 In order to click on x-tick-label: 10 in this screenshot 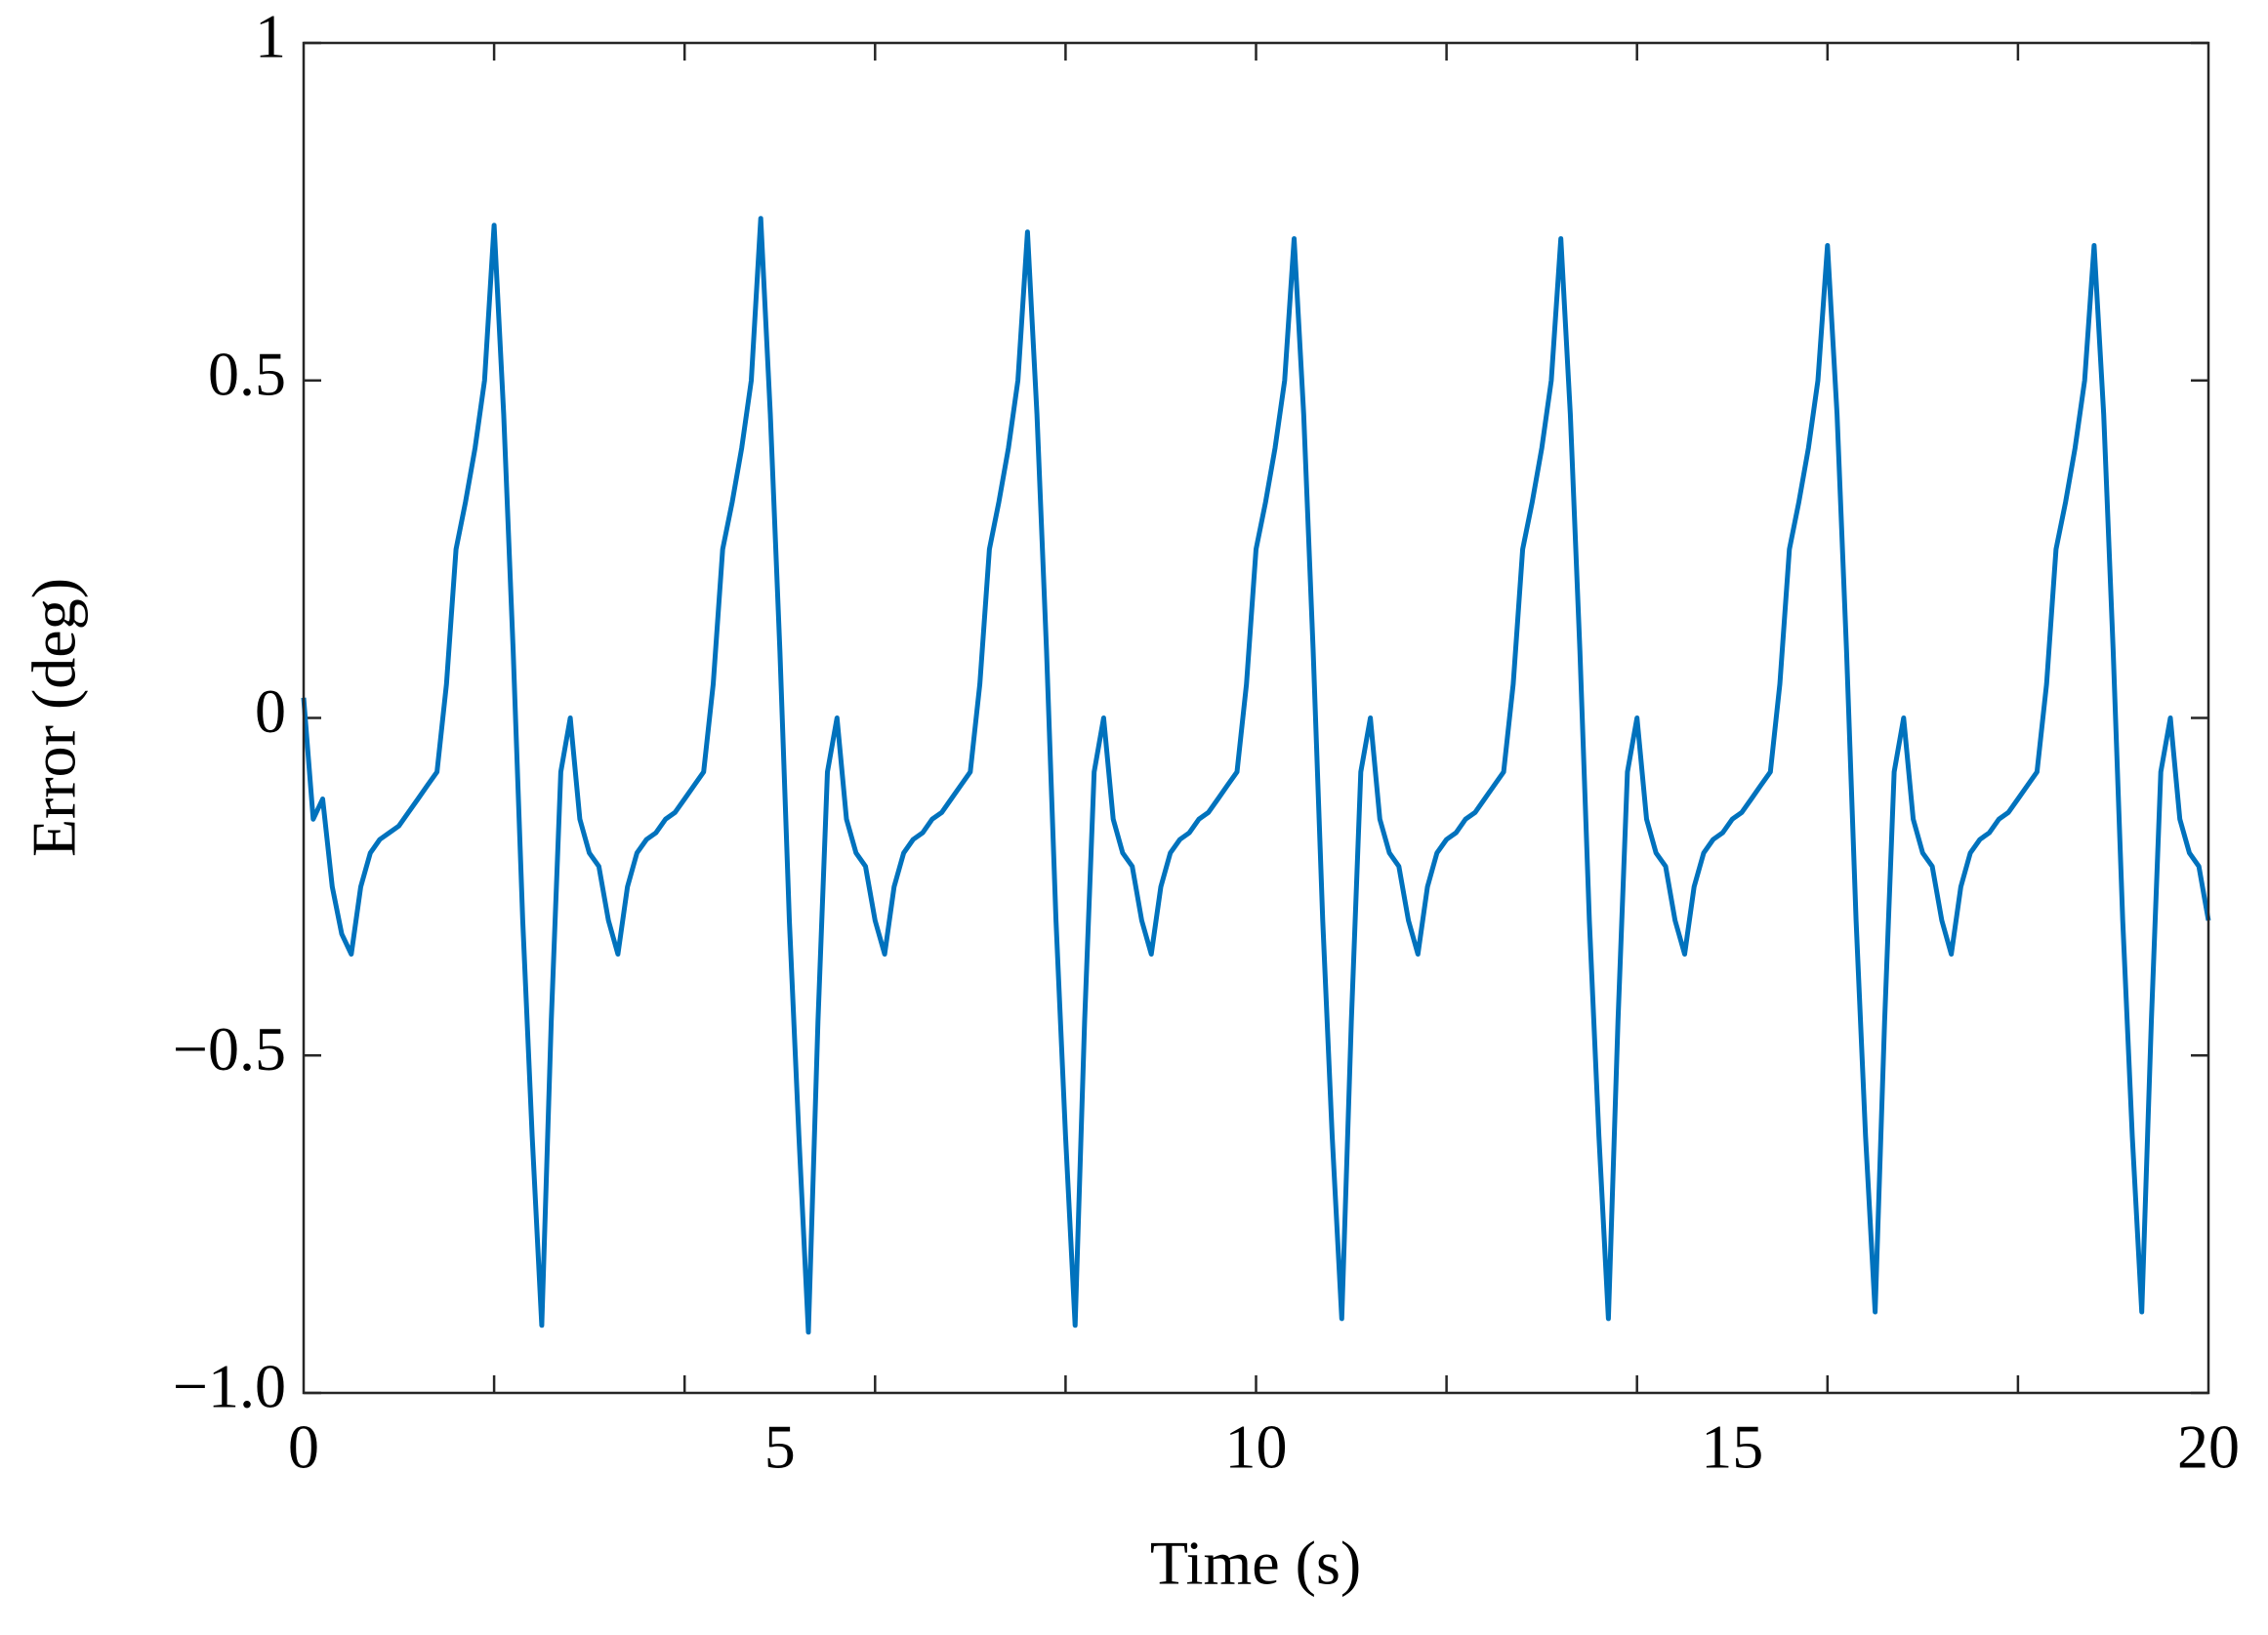, I will do `click(1256, 1447)`.